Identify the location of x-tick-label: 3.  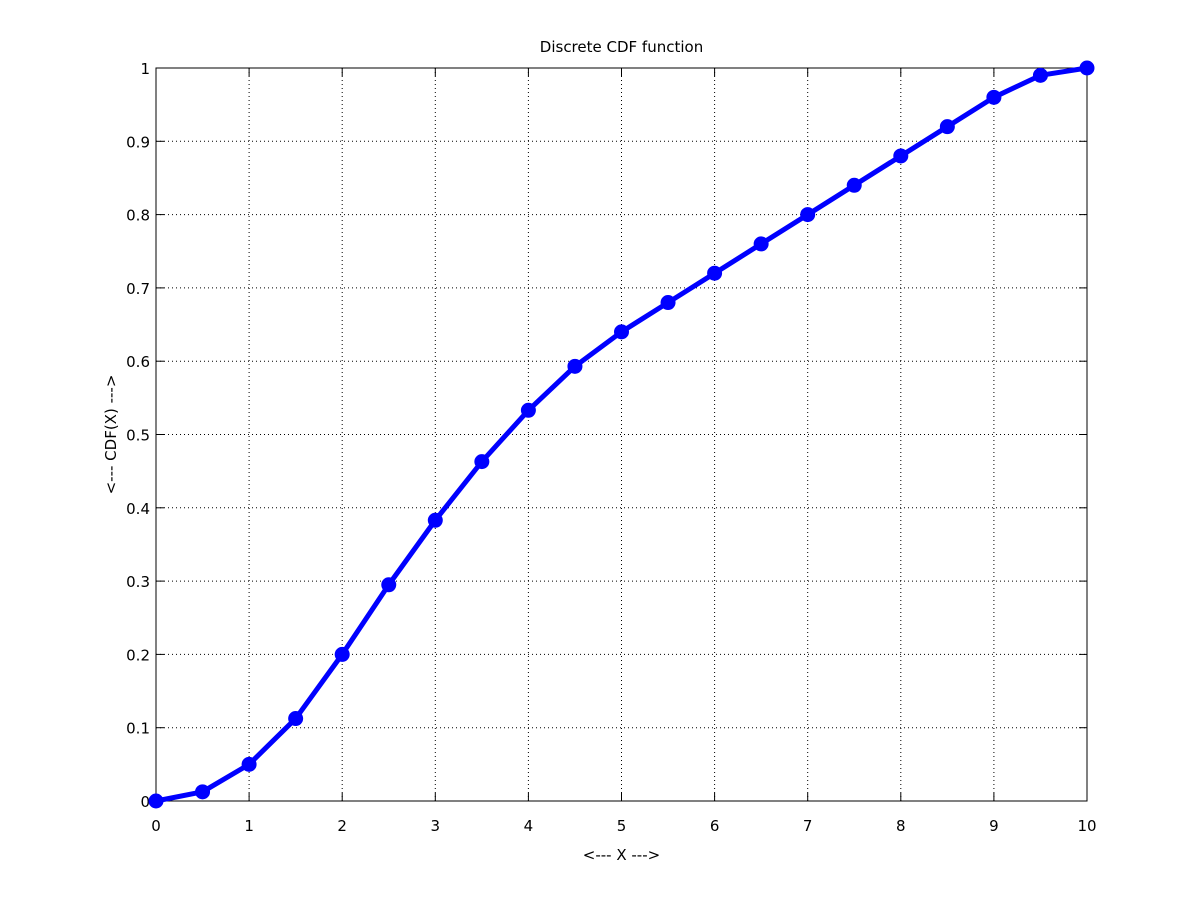
(436, 826).